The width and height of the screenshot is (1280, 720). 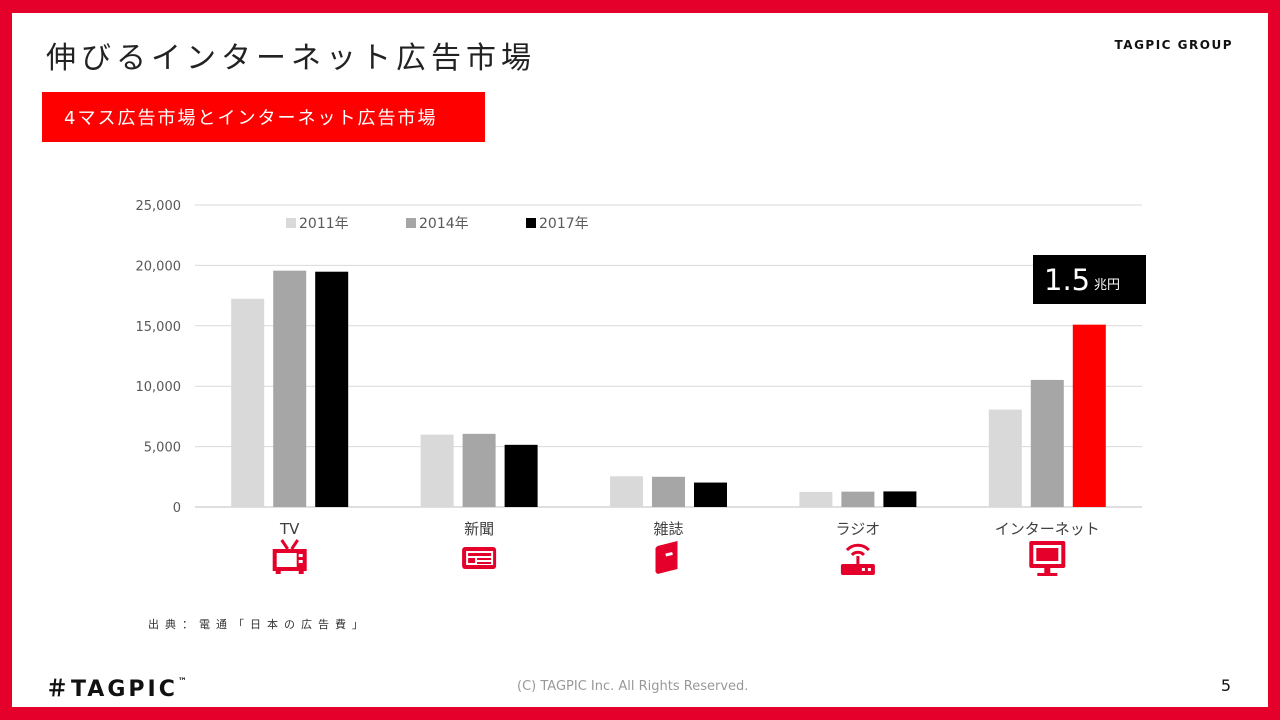 I want to click on y-tick-label: 15,000, so click(x=159, y=327).